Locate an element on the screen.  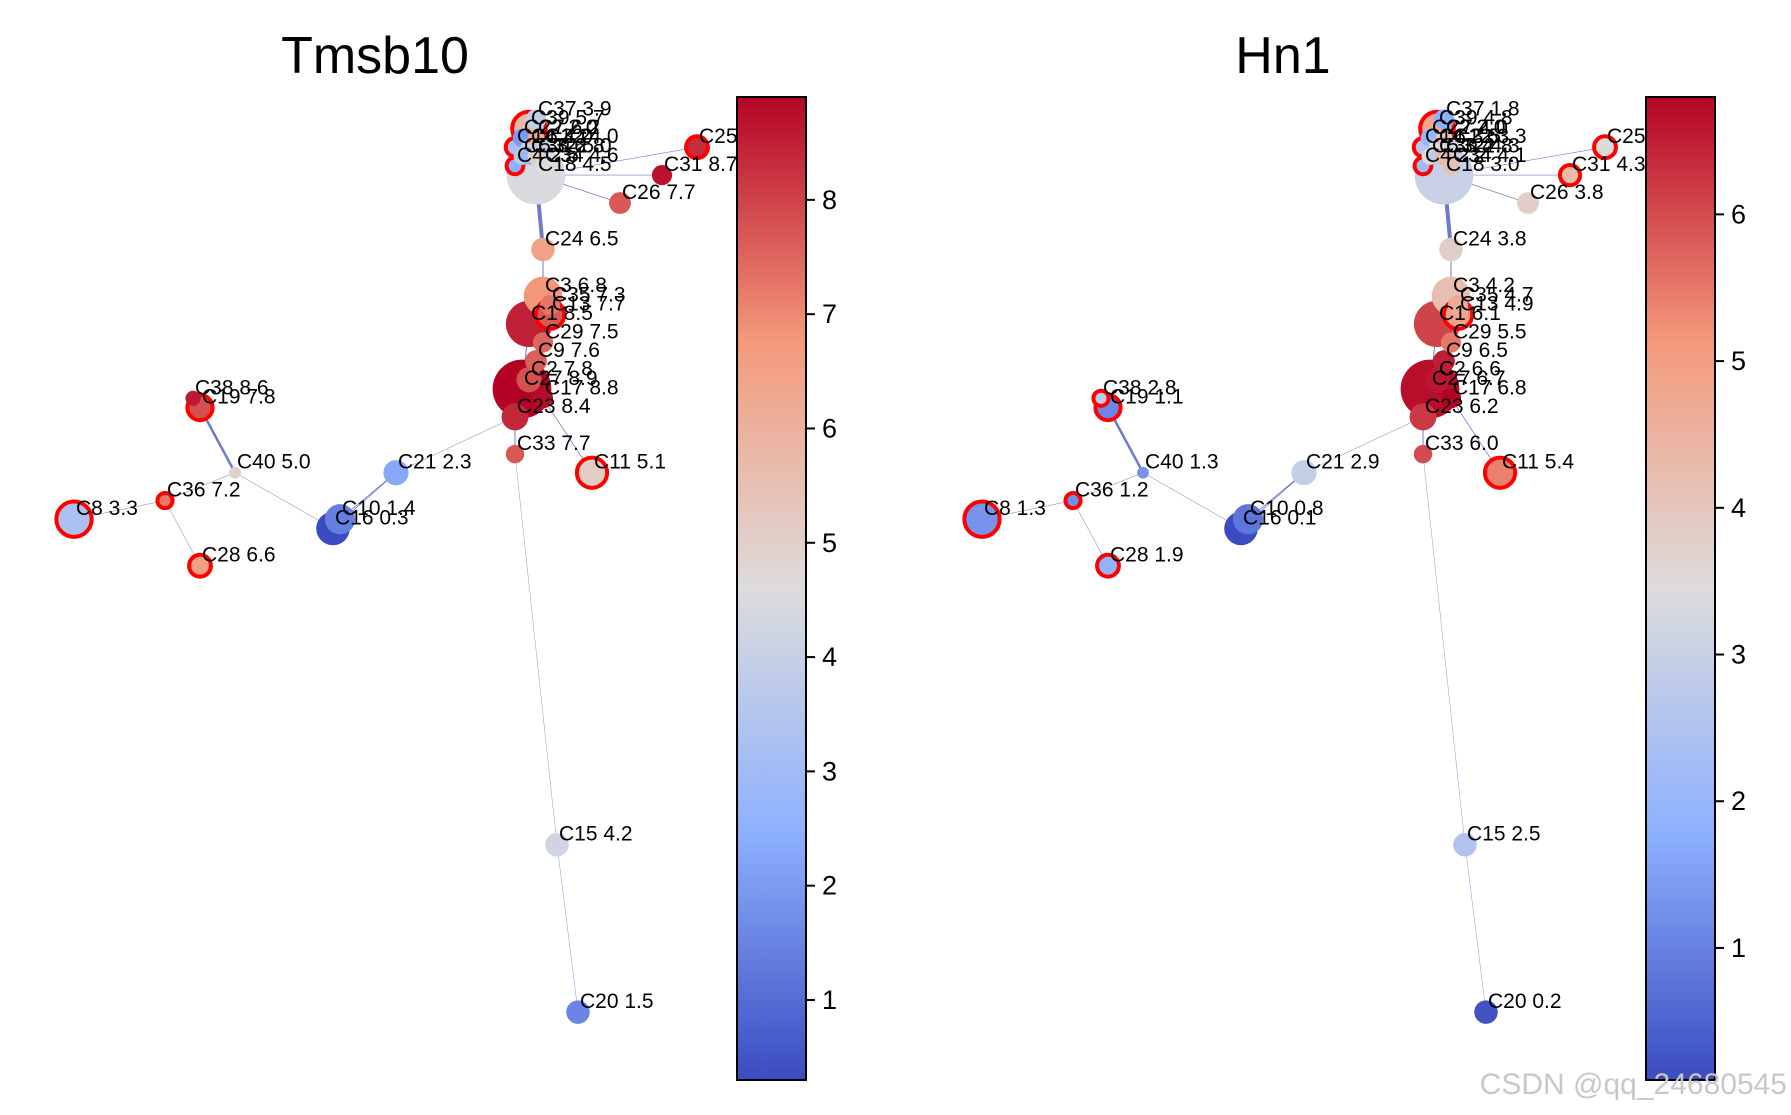
node-label-C29: C29 7.5 is located at coordinates (582, 332).